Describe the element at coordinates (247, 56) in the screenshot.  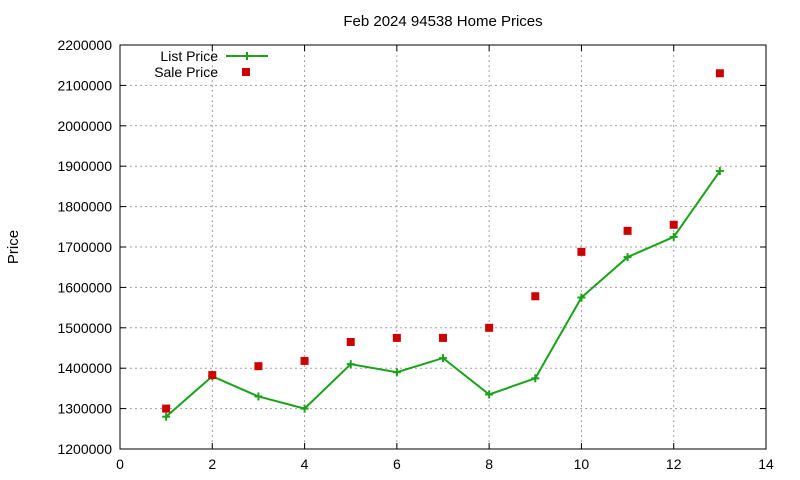
I see `legend-plus-marker` at that location.